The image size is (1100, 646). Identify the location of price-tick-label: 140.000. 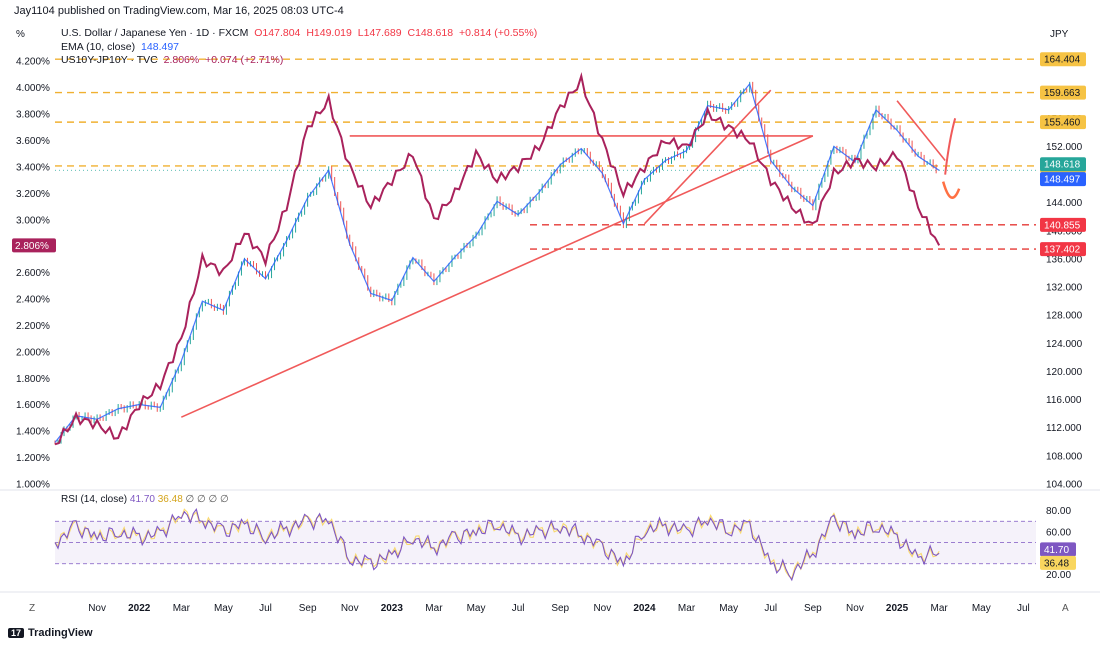
(1064, 231).